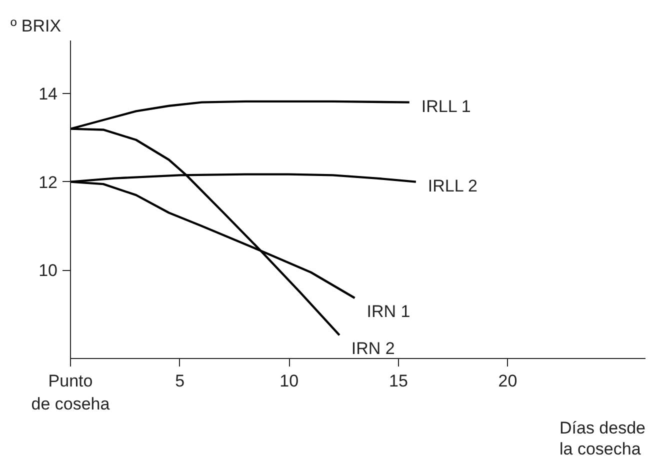 The image size is (665, 458). I want to click on series-label: IRN 2, so click(373, 348).